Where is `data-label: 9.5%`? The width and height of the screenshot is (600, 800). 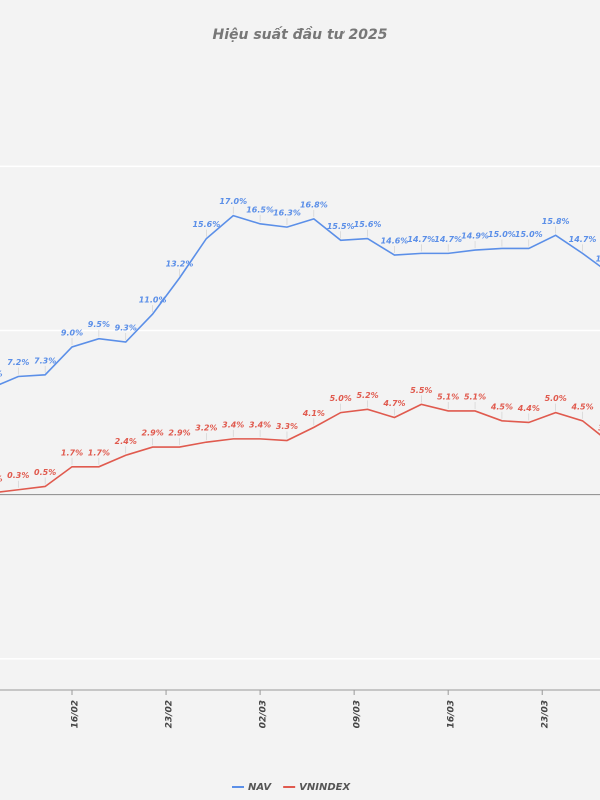 data-label: 9.5% is located at coordinates (99, 324).